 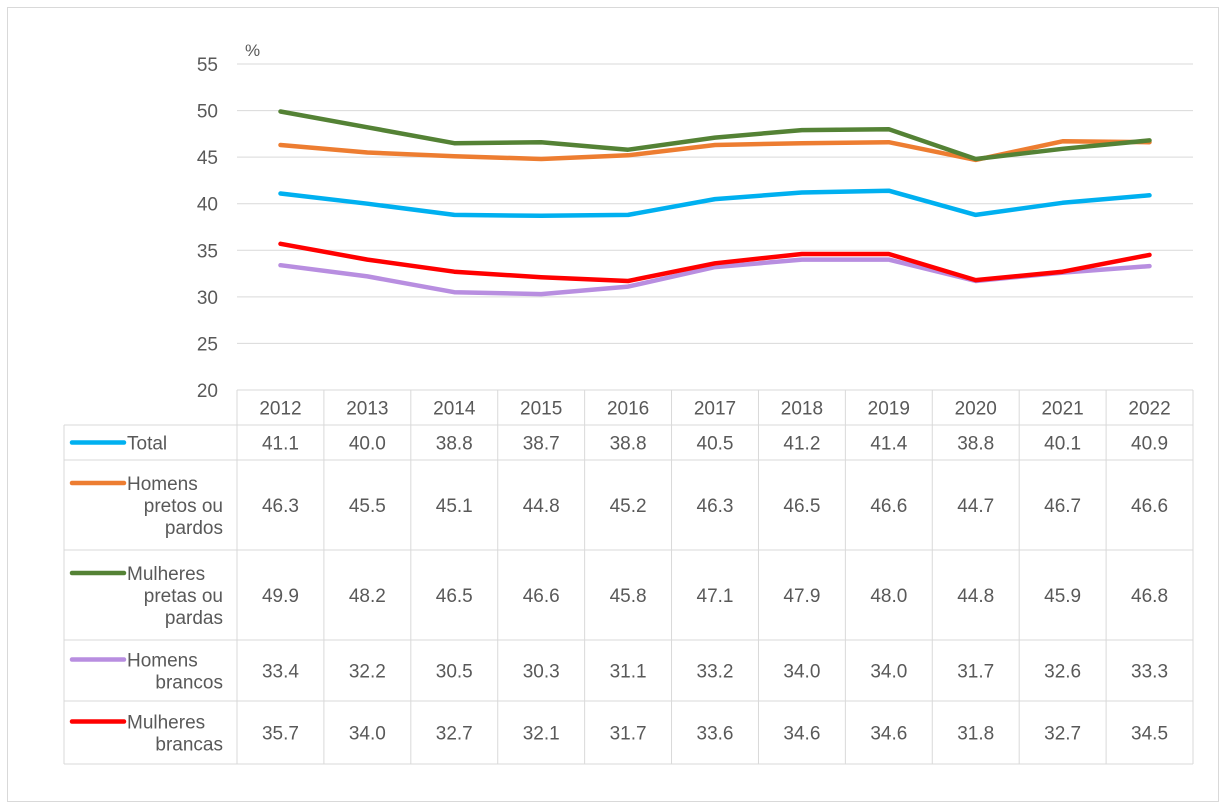 I want to click on category-label: 2022, so click(x=1149, y=409).